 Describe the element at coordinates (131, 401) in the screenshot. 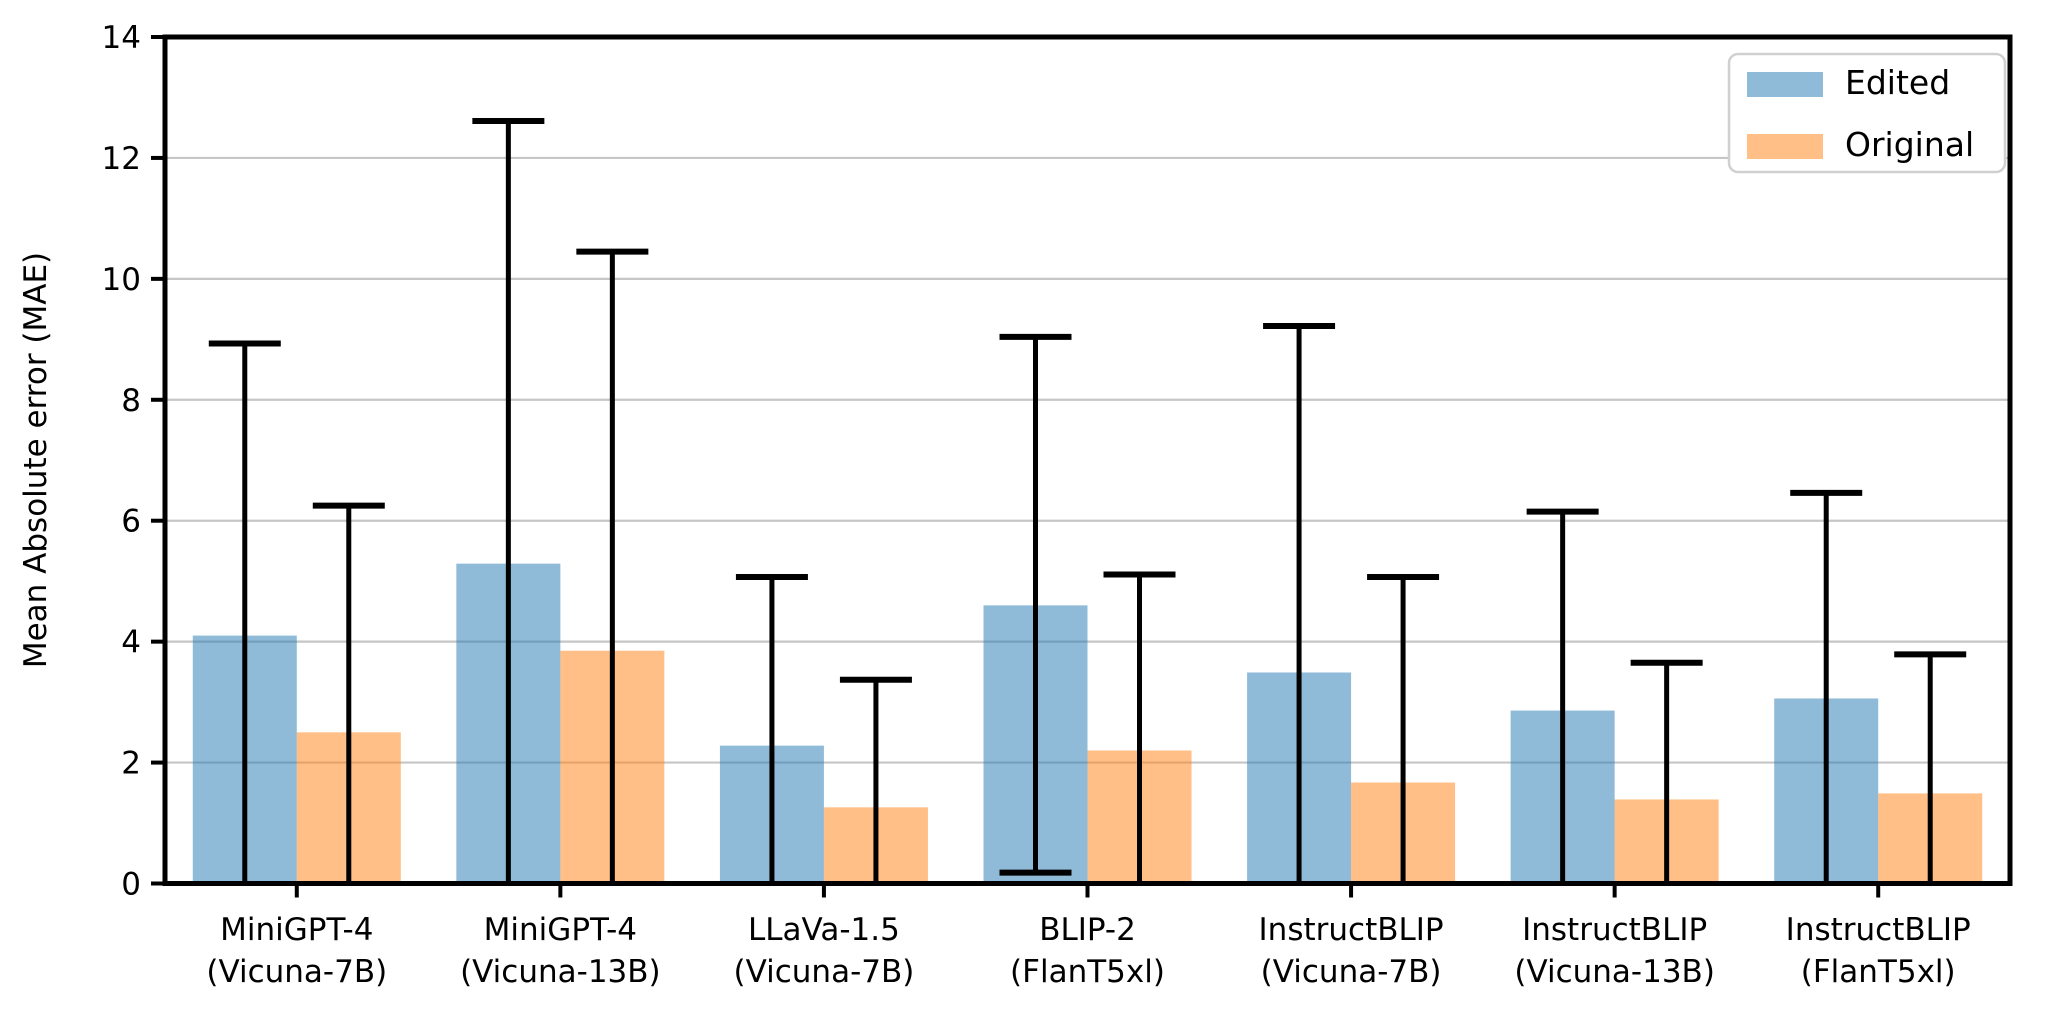

I see `y-tick-label-8: 8` at that location.